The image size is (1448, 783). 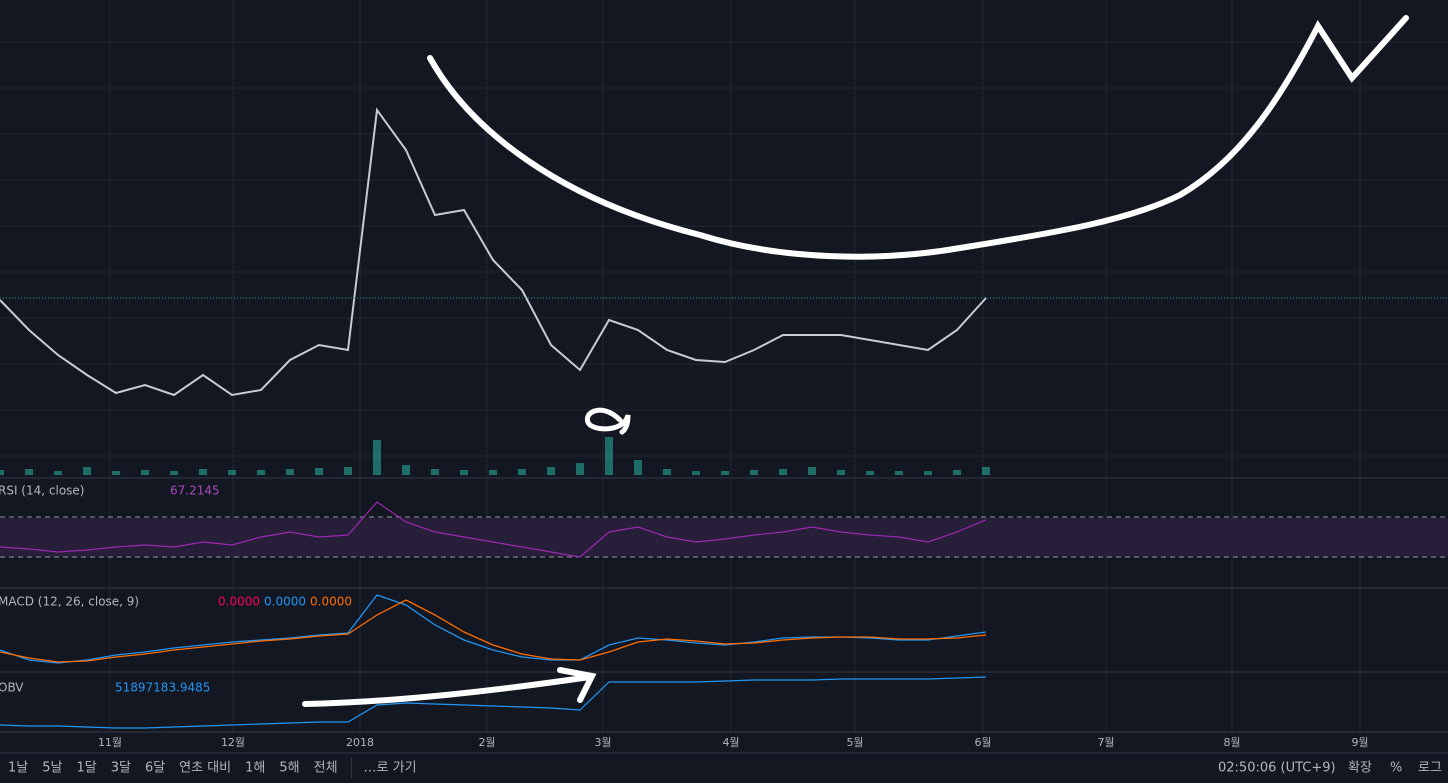 What do you see at coordinates (12, 688) in the screenshot?
I see `obv-label: OBV` at bounding box center [12, 688].